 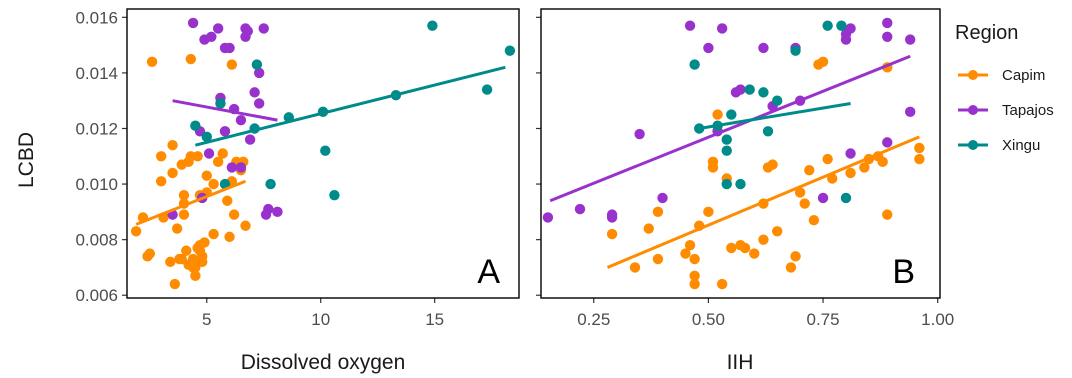 I want to click on panel-a-x-axis-title: Dissolved oxygen, so click(x=323, y=362).